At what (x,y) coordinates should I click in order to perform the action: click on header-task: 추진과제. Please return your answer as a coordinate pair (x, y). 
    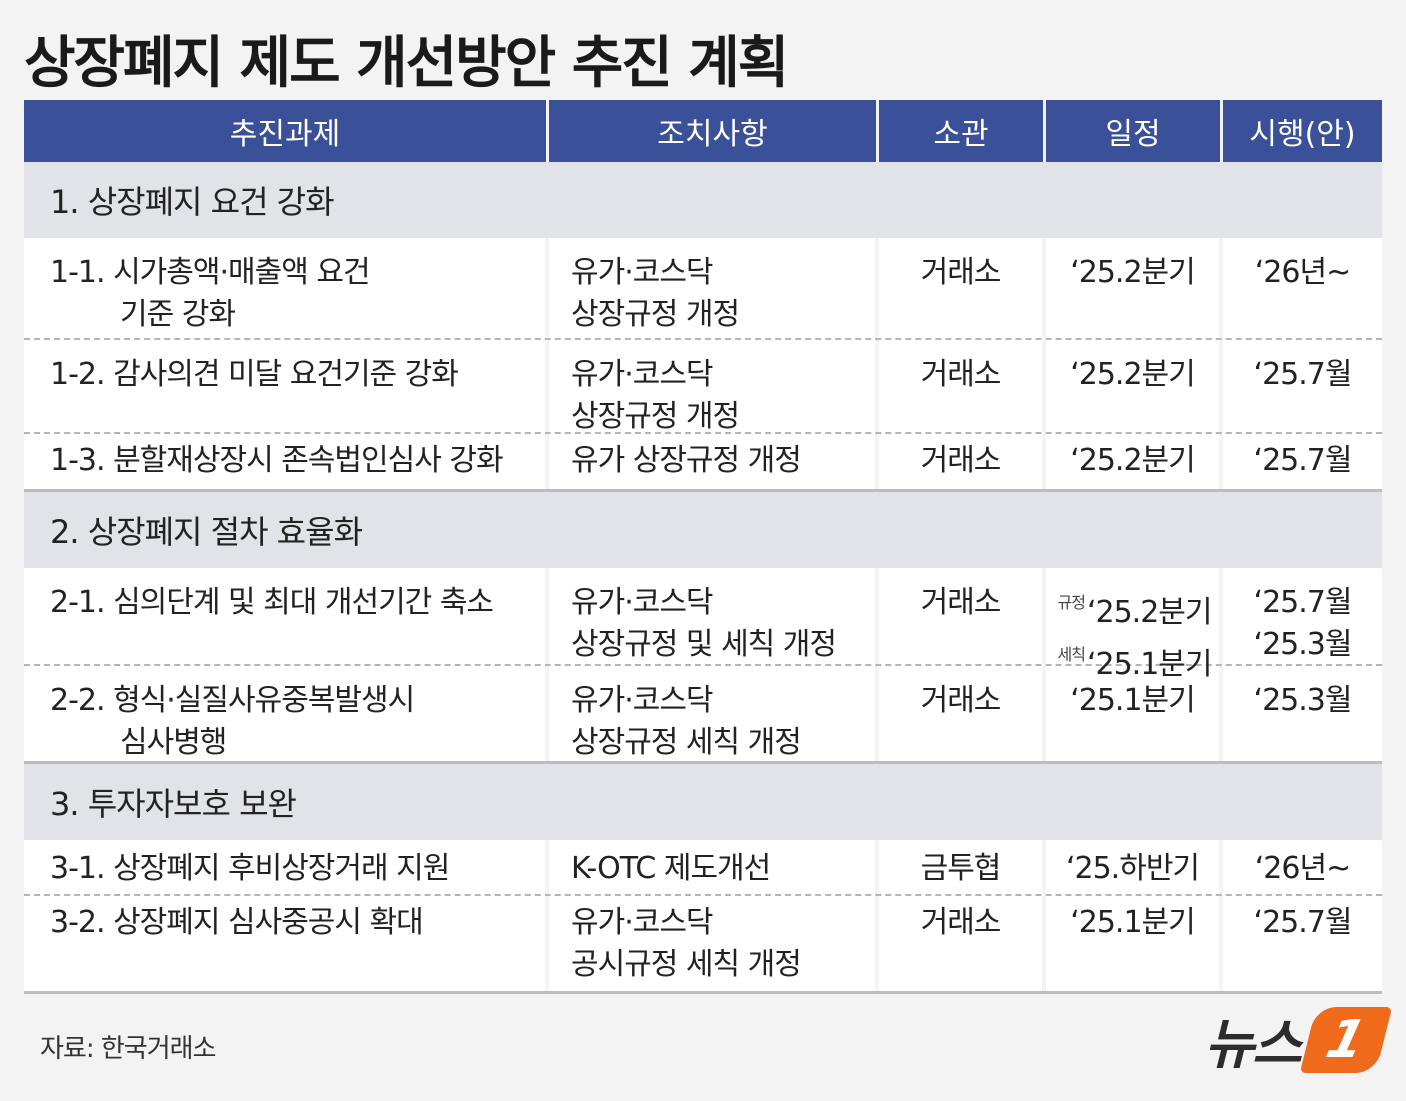
    Looking at the image, I should click on (286, 131).